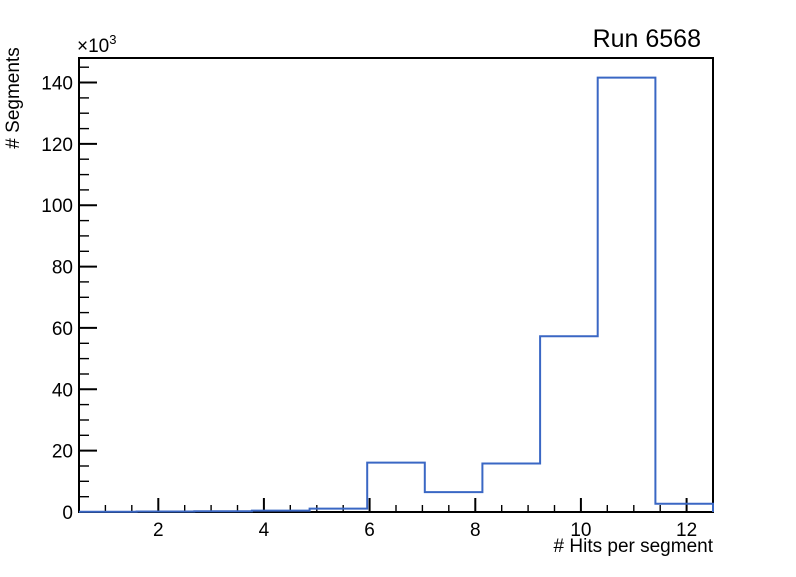  I want to click on x-tick-label: 8, so click(475, 530).